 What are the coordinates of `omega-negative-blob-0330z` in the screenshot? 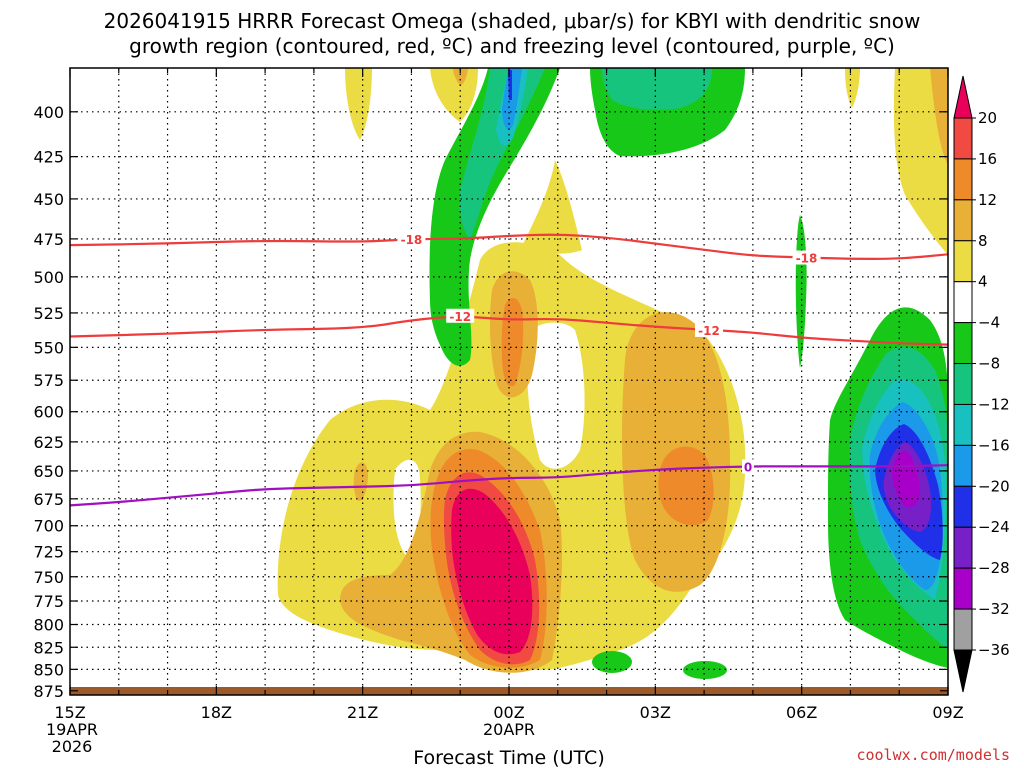 It's located at (705, 670).